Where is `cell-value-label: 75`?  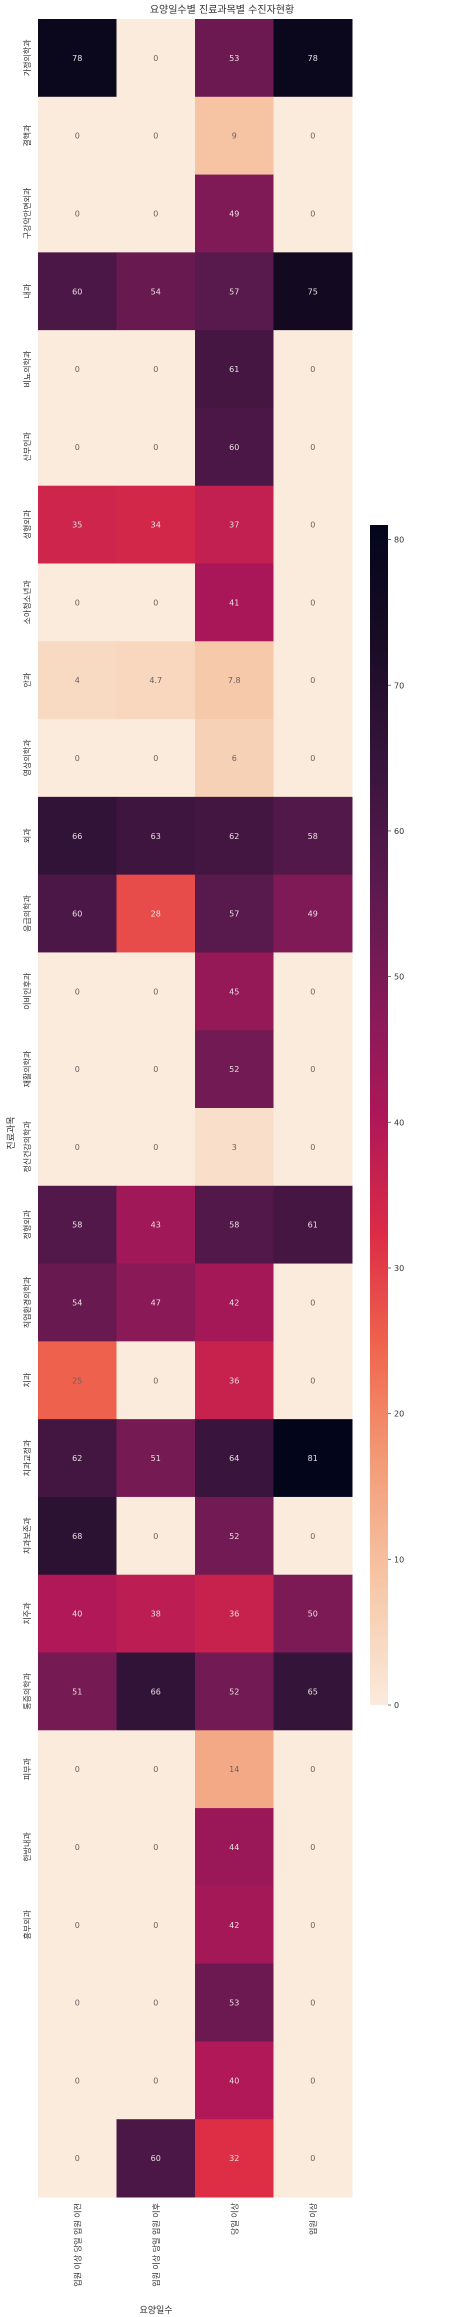
cell-value-label: 75 is located at coordinates (313, 291).